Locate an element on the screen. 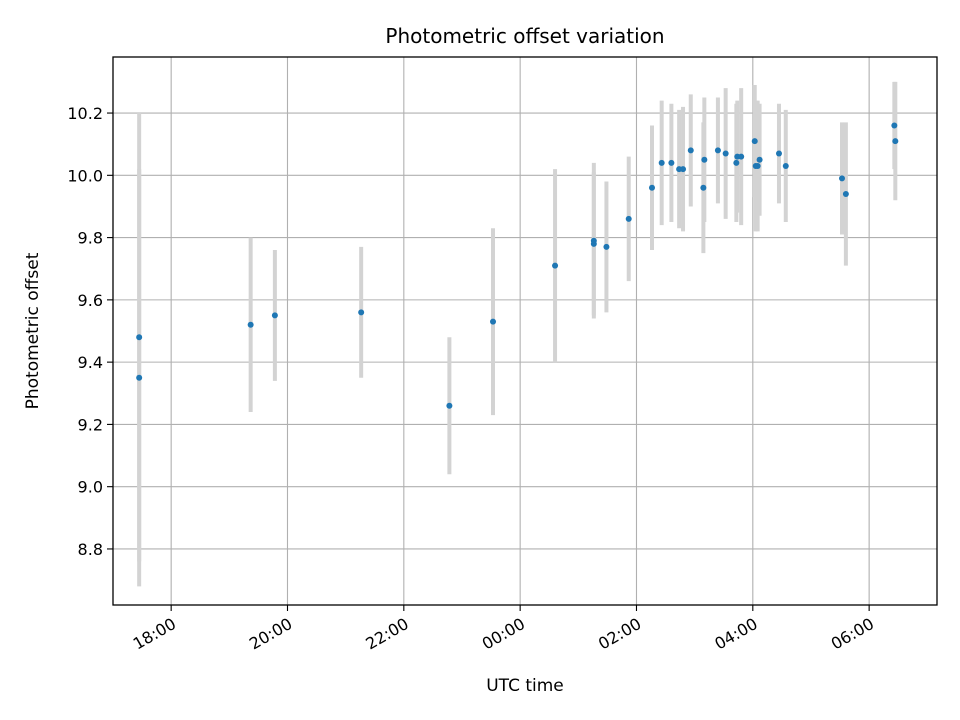 The height and width of the screenshot is (720, 960). x-tick-label: 18:00 is located at coordinates (154, 634).